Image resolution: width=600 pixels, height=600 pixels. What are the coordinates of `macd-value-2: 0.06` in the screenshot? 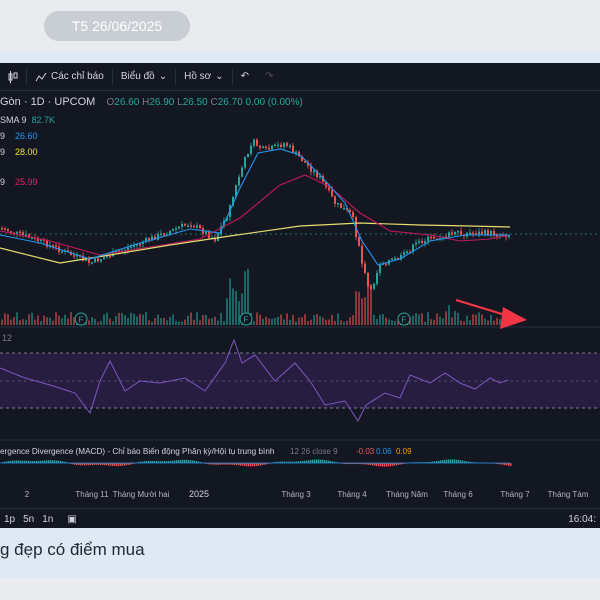 It's located at (384, 451).